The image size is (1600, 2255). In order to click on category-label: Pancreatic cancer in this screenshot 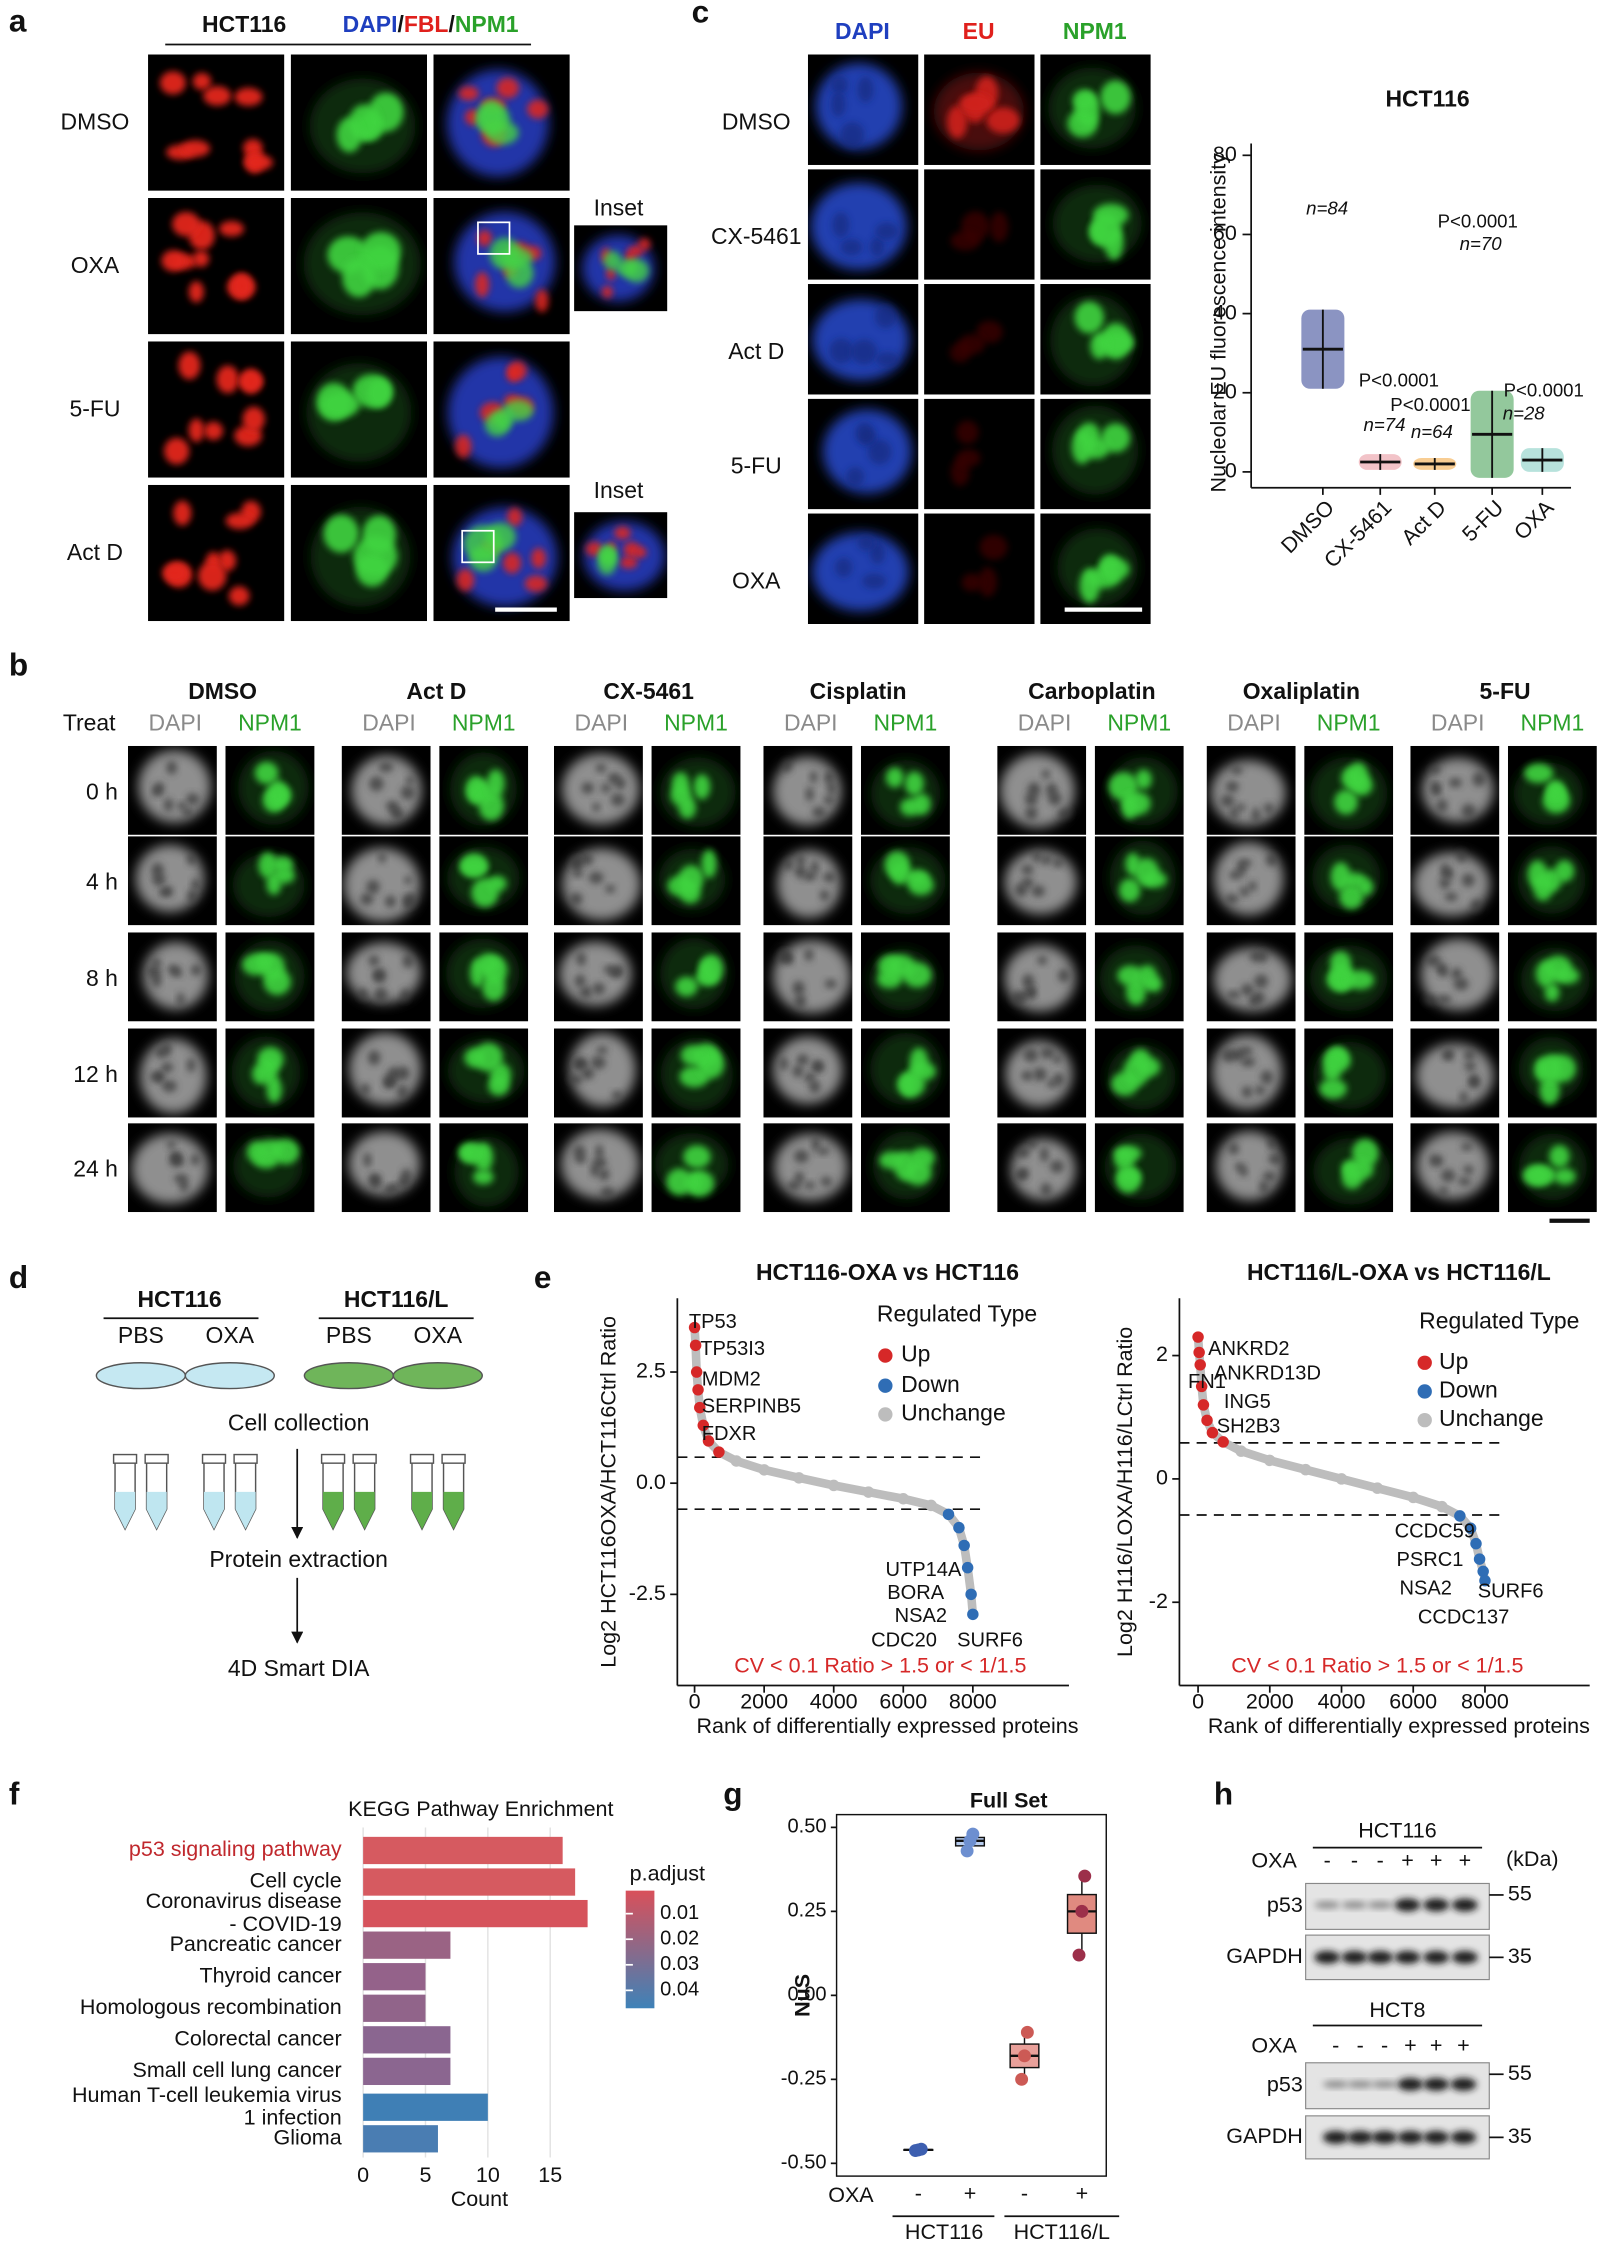, I will do `click(256, 1944)`.